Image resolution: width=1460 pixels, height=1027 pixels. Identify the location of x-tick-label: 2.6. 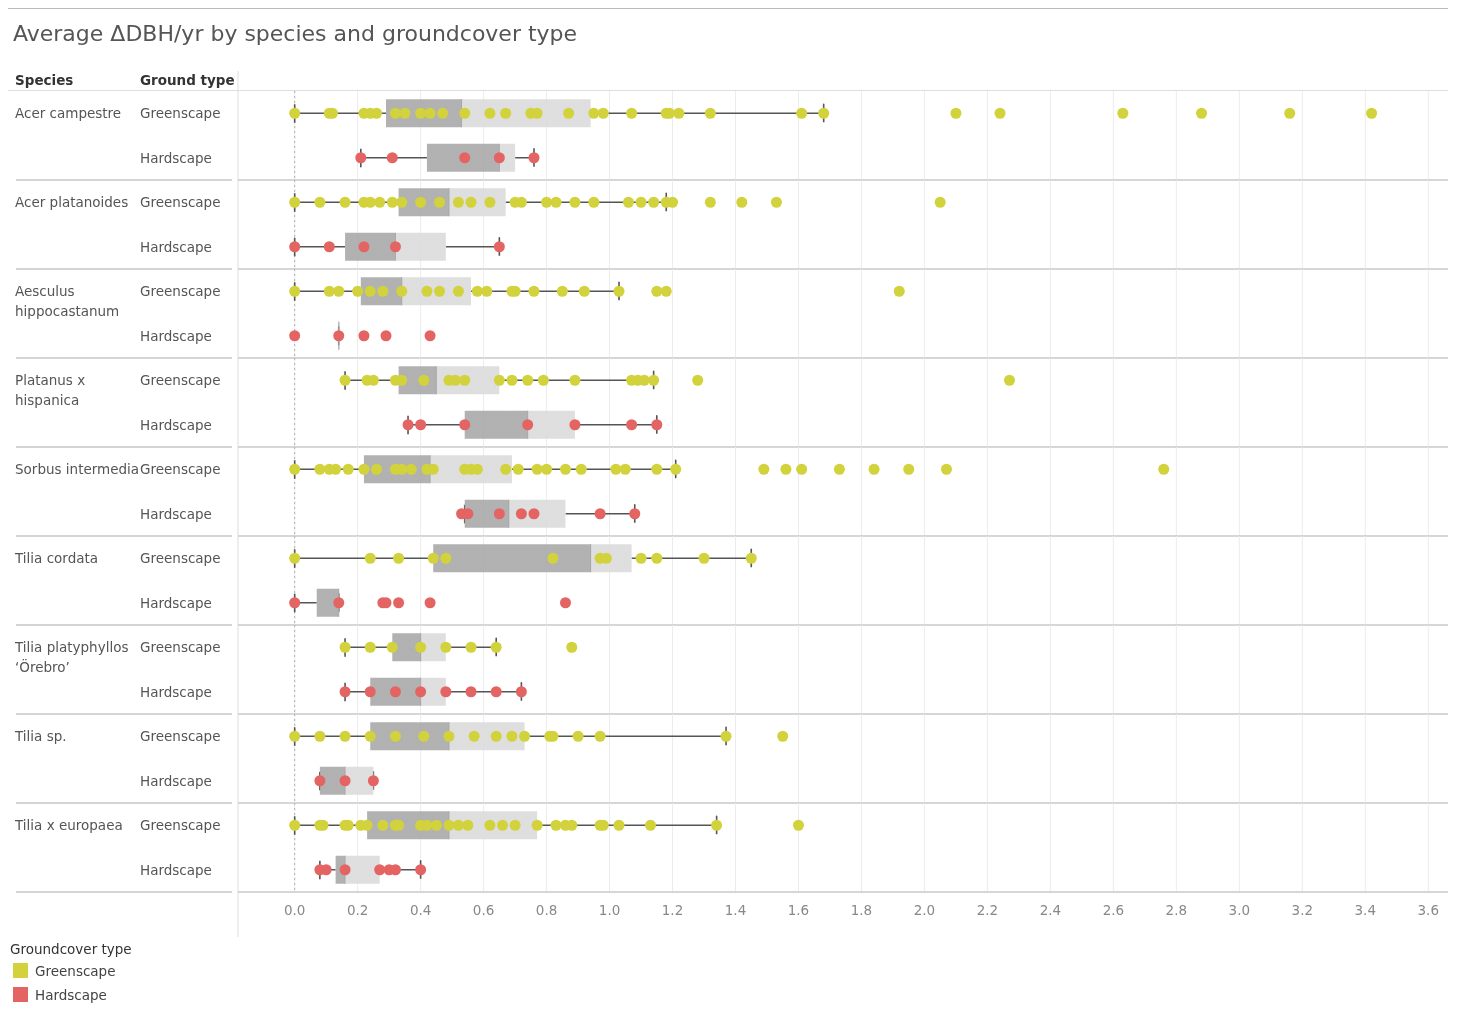
(1113, 910).